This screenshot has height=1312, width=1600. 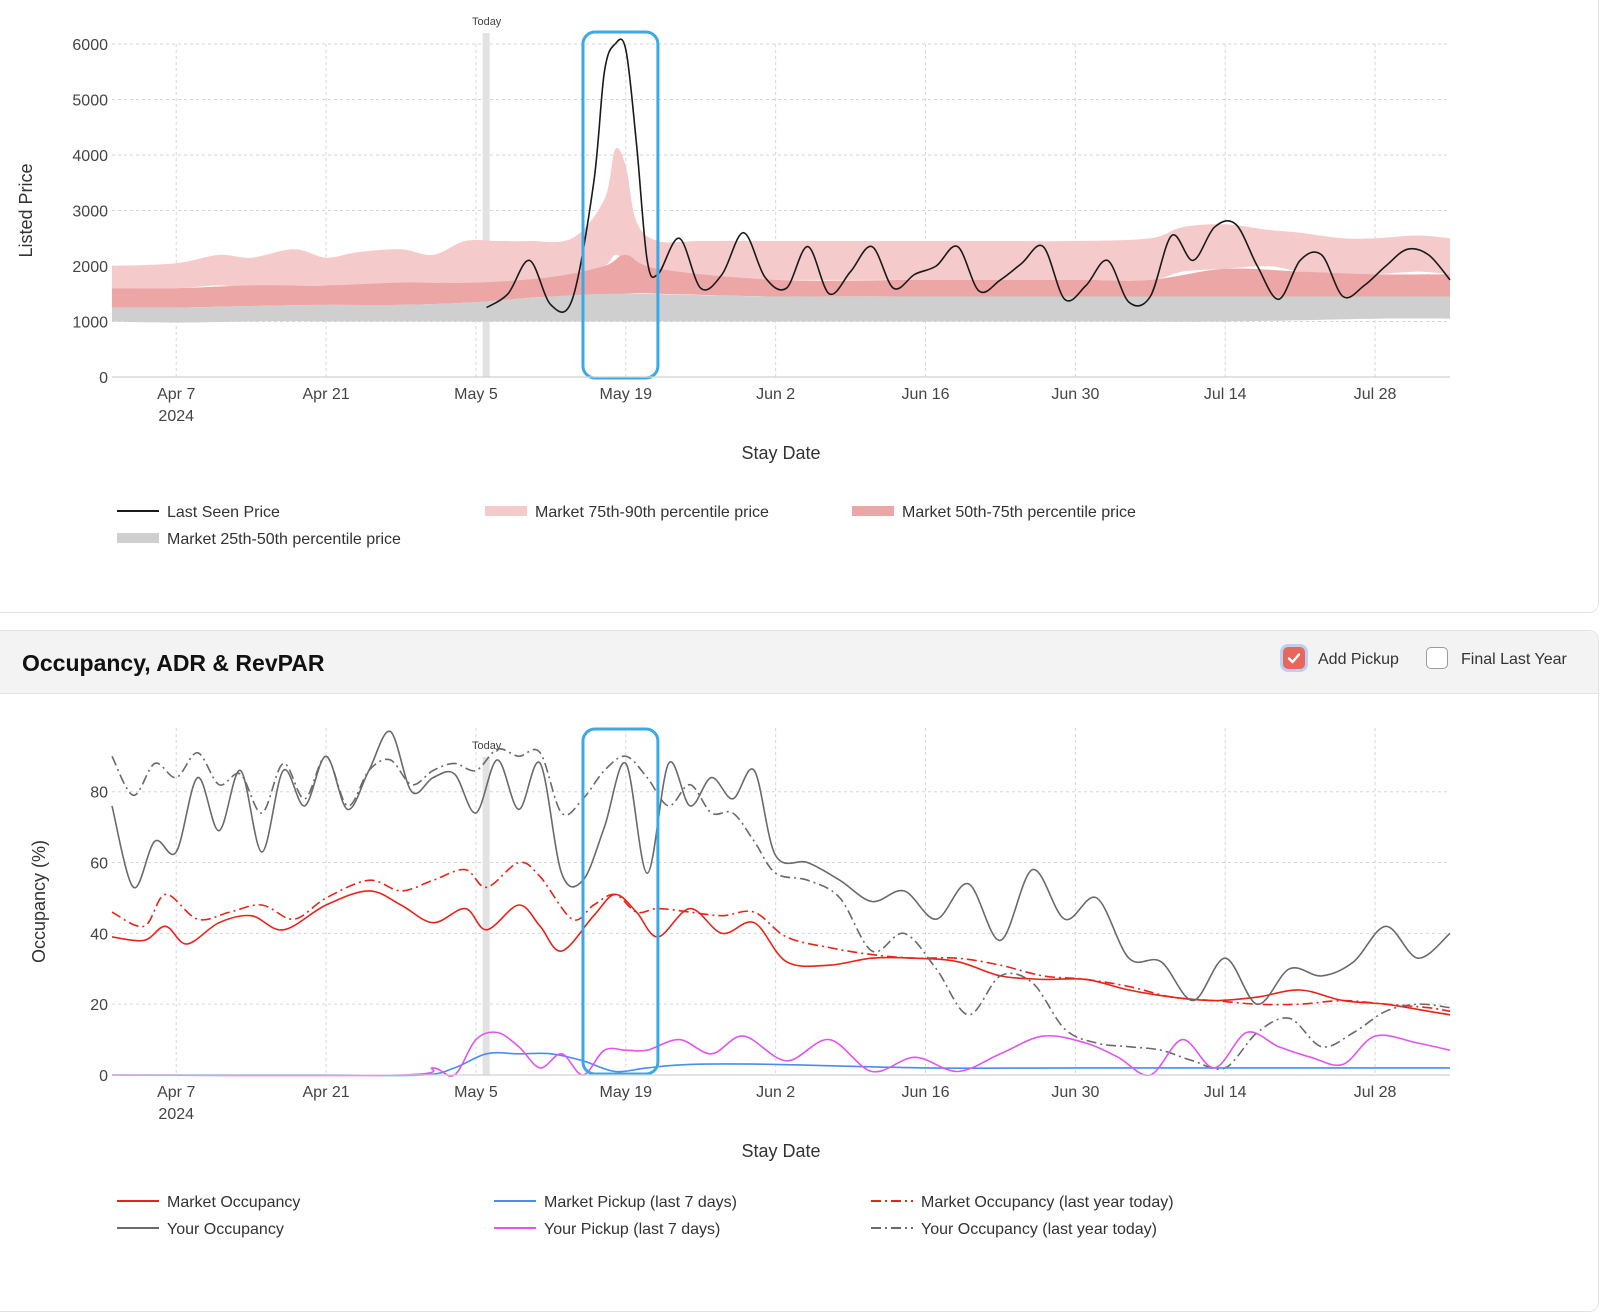 What do you see at coordinates (26, 210) in the screenshot?
I see `y-axis-title: Listed Price` at bounding box center [26, 210].